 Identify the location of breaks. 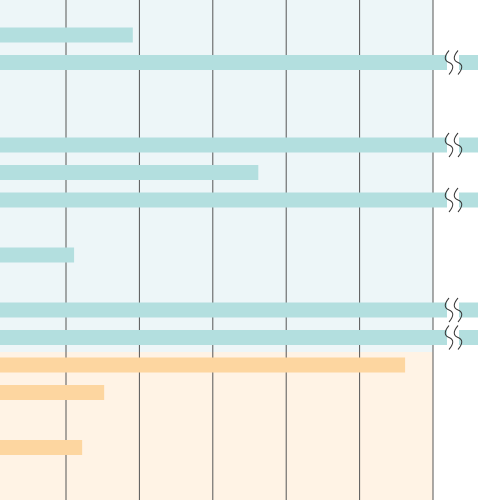
(453, 200).